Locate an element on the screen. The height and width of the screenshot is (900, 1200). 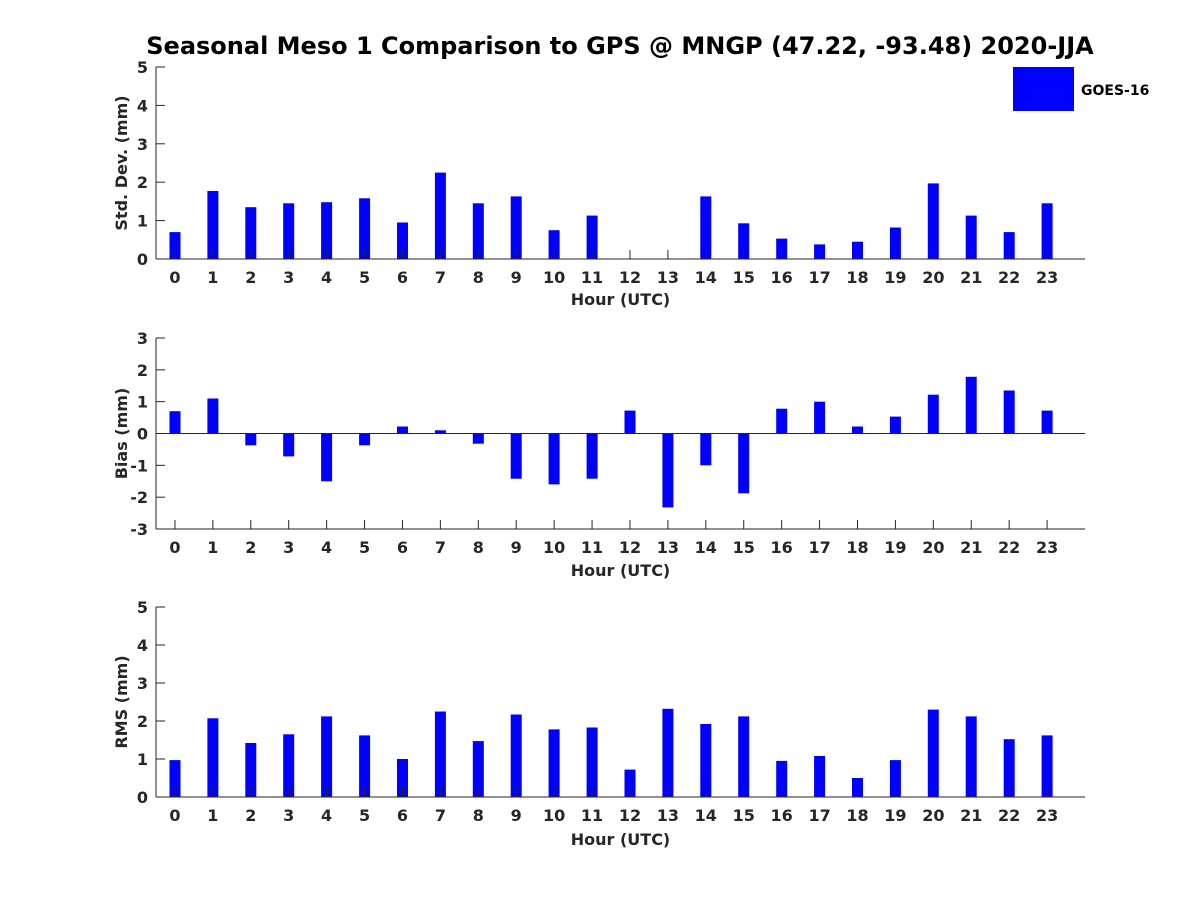
x-tick-label: 20 is located at coordinates (933, 277).